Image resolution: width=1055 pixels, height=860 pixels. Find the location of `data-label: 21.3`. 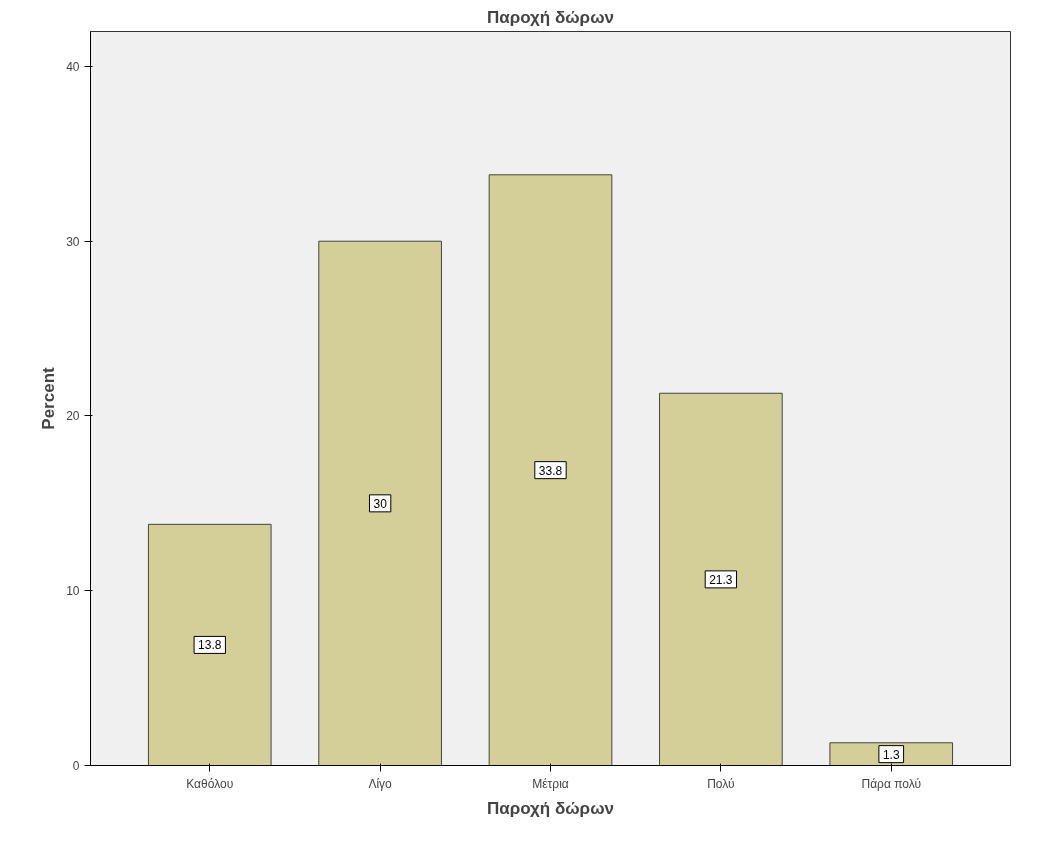

data-label: 21.3 is located at coordinates (721, 579).